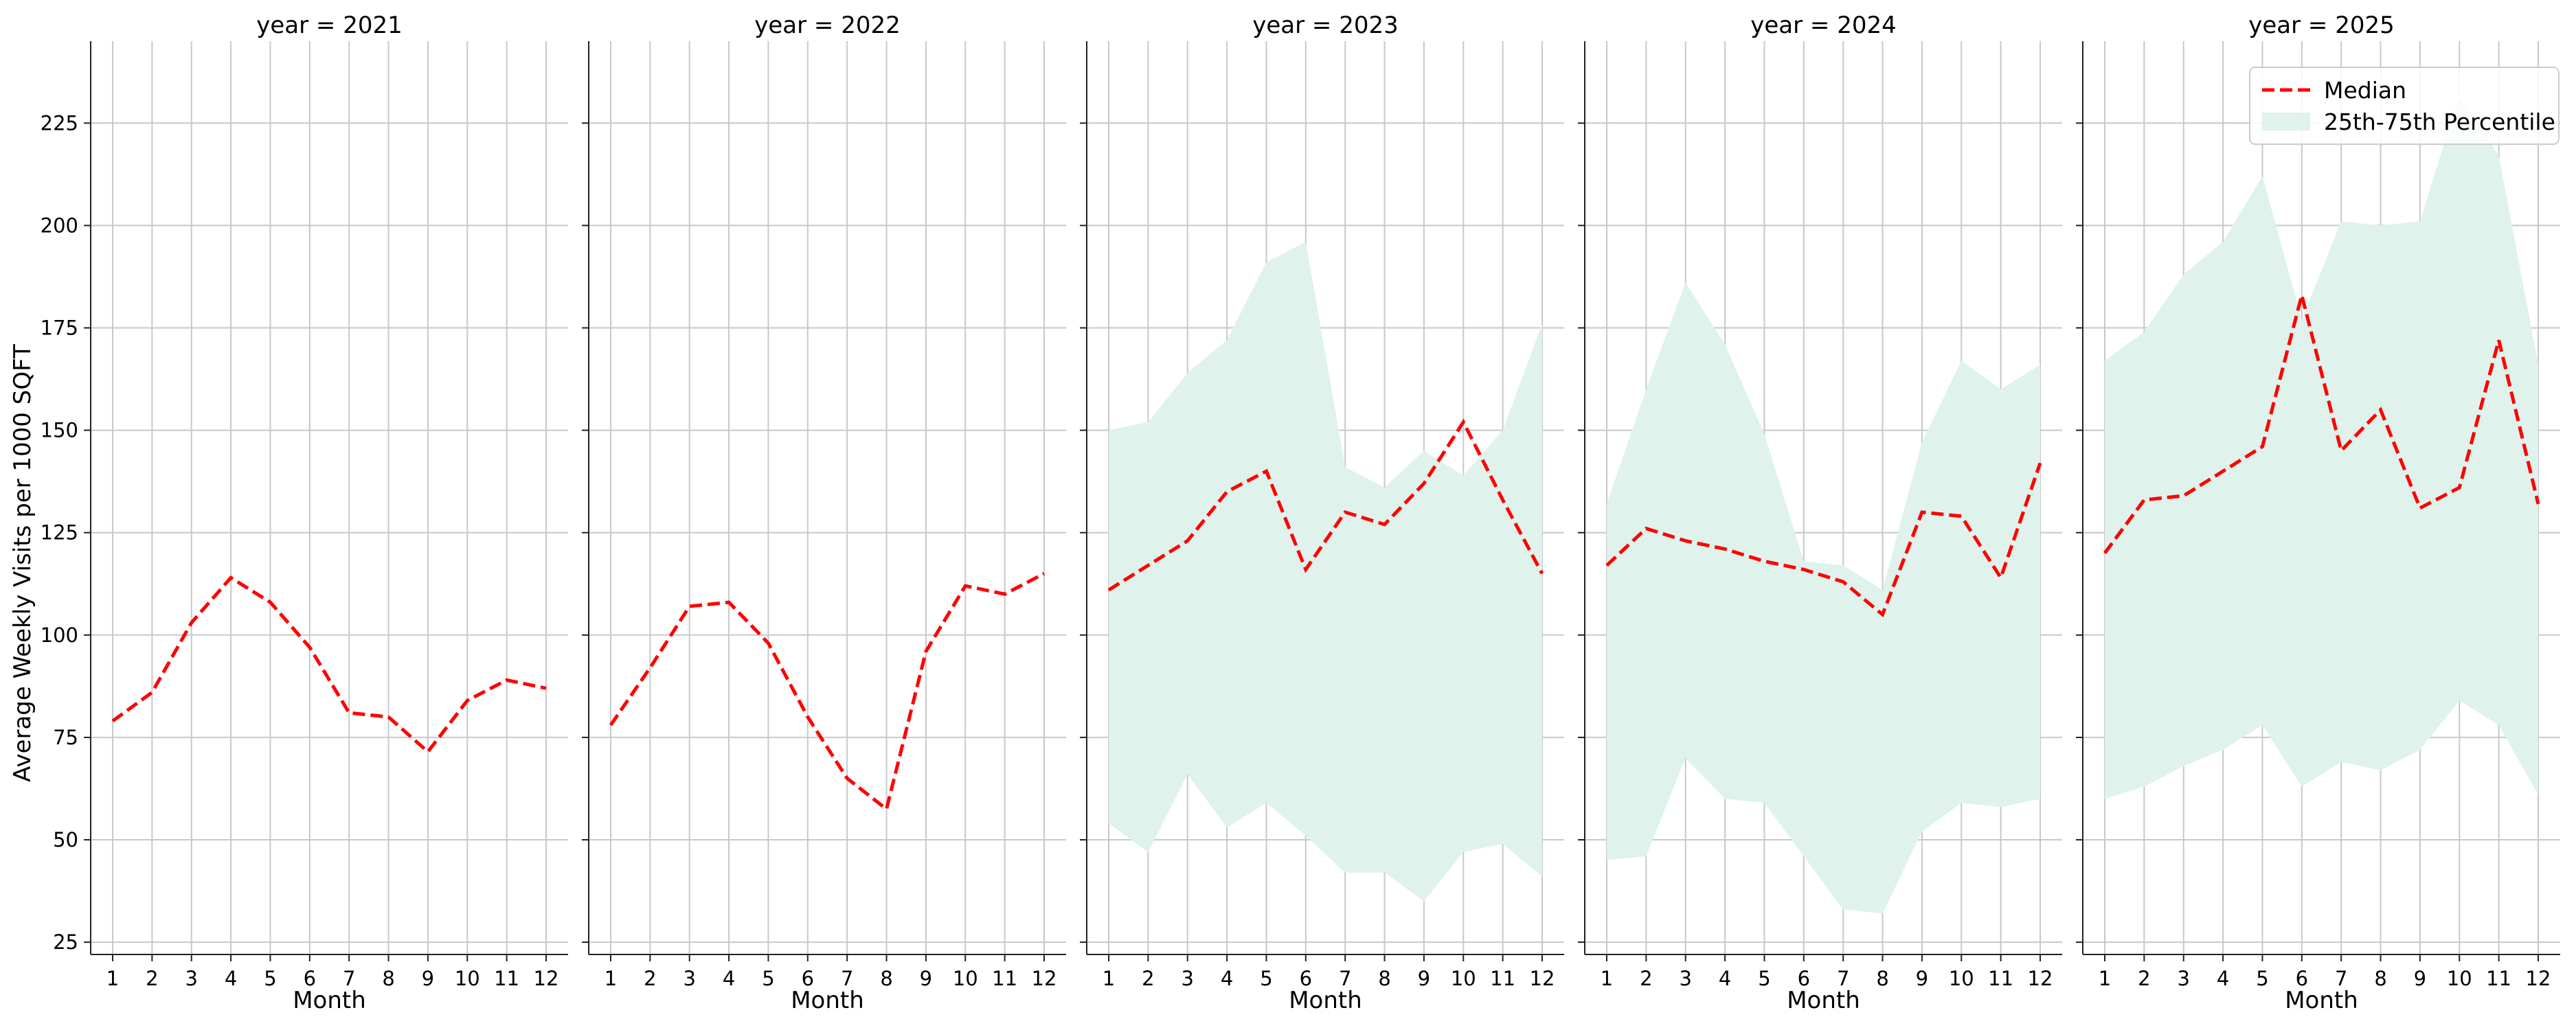 The width and height of the screenshot is (2576, 1030). I want to click on y-tick-label: 200, so click(59, 225).